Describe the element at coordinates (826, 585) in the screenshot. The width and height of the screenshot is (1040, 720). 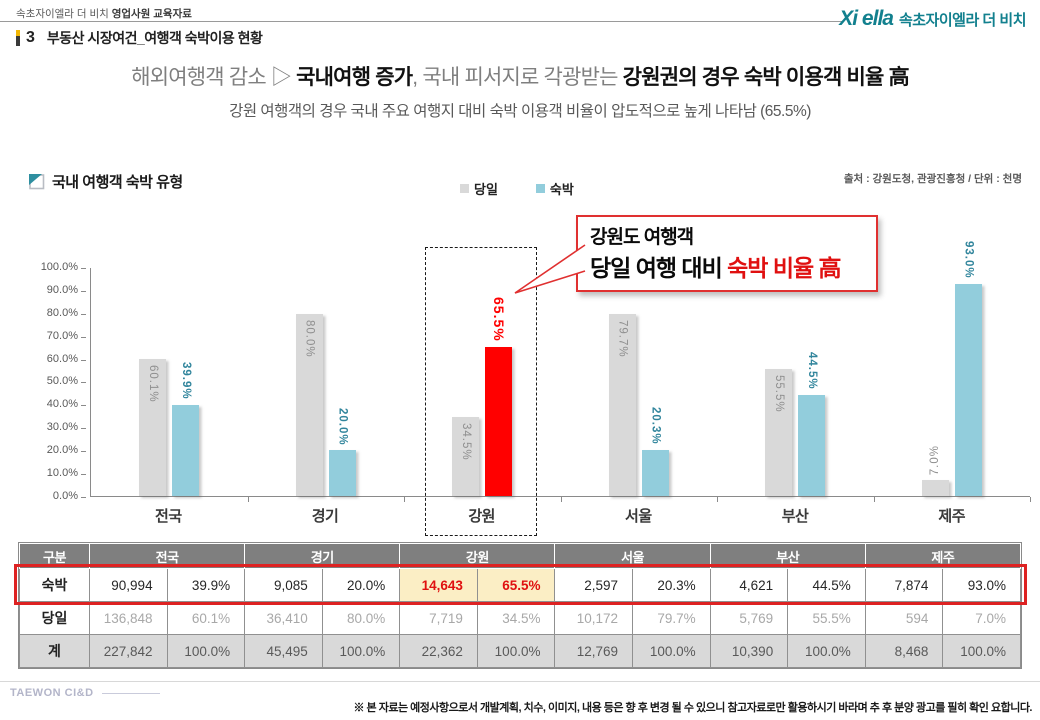
I see `cell: 44.5%` at that location.